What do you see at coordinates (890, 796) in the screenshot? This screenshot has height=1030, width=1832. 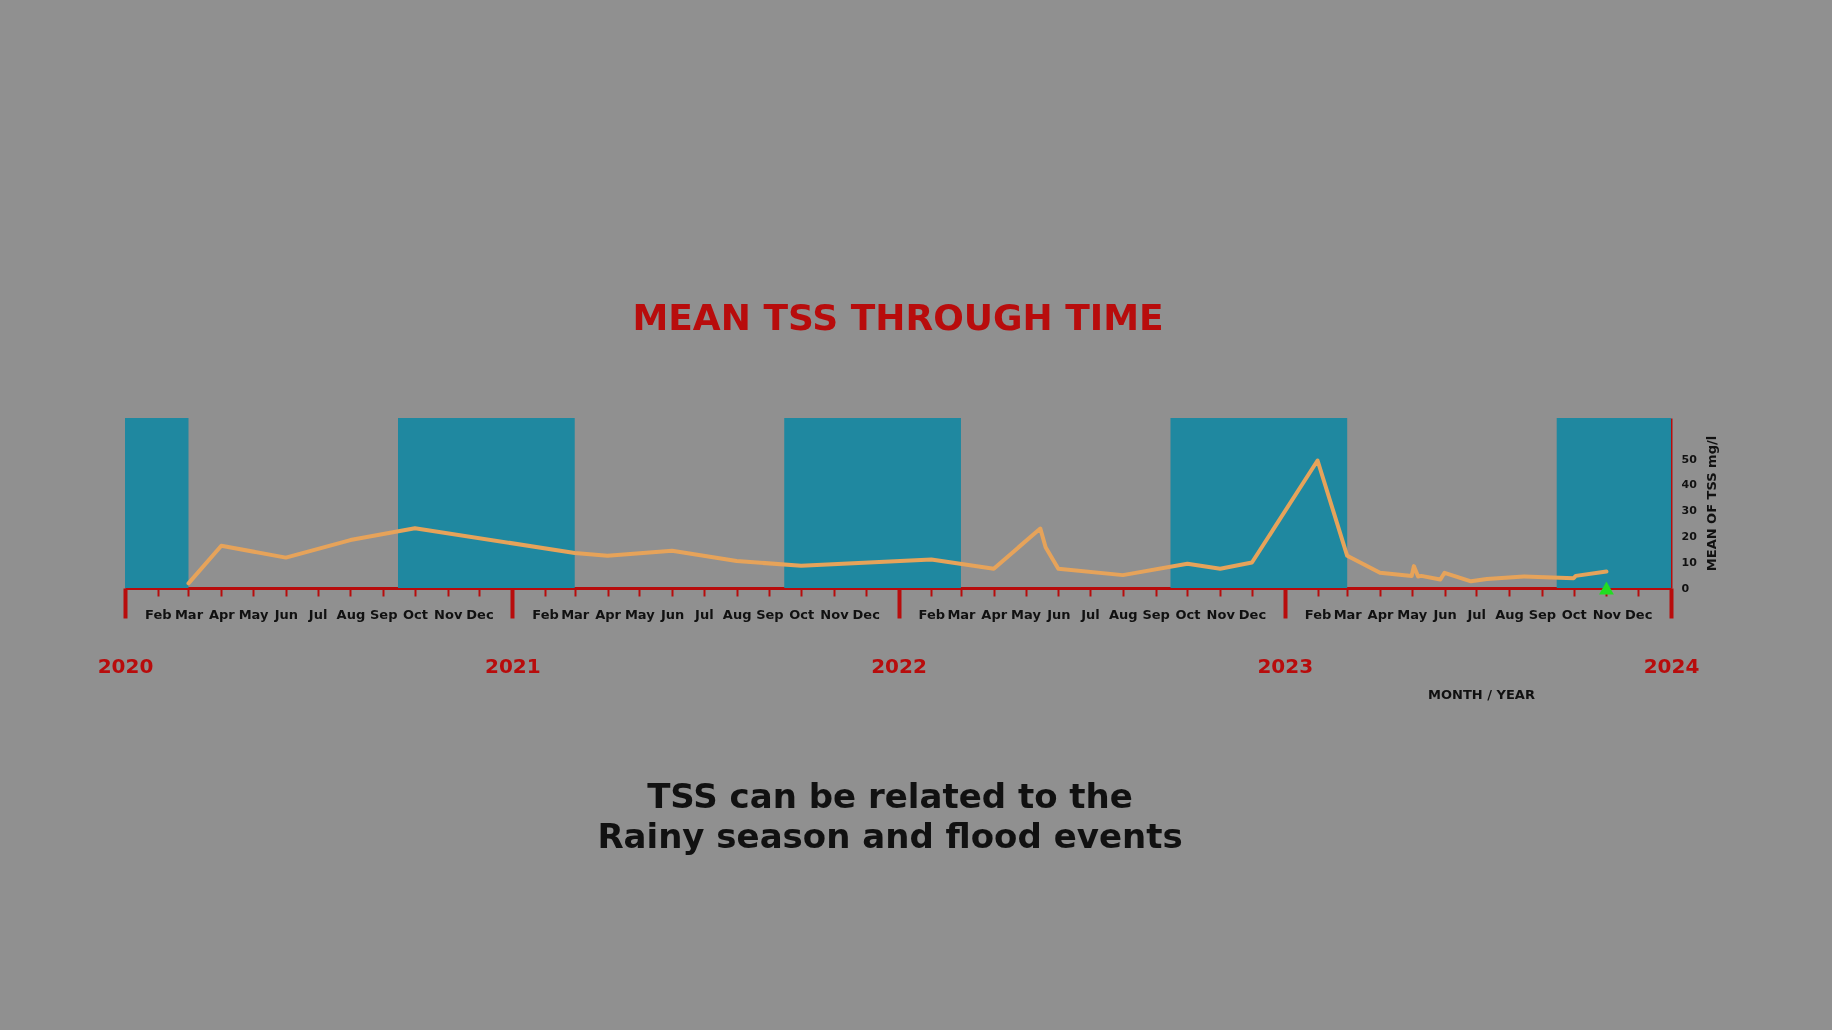 I see `text: TSS can be related to the` at bounding box center [890, 796].